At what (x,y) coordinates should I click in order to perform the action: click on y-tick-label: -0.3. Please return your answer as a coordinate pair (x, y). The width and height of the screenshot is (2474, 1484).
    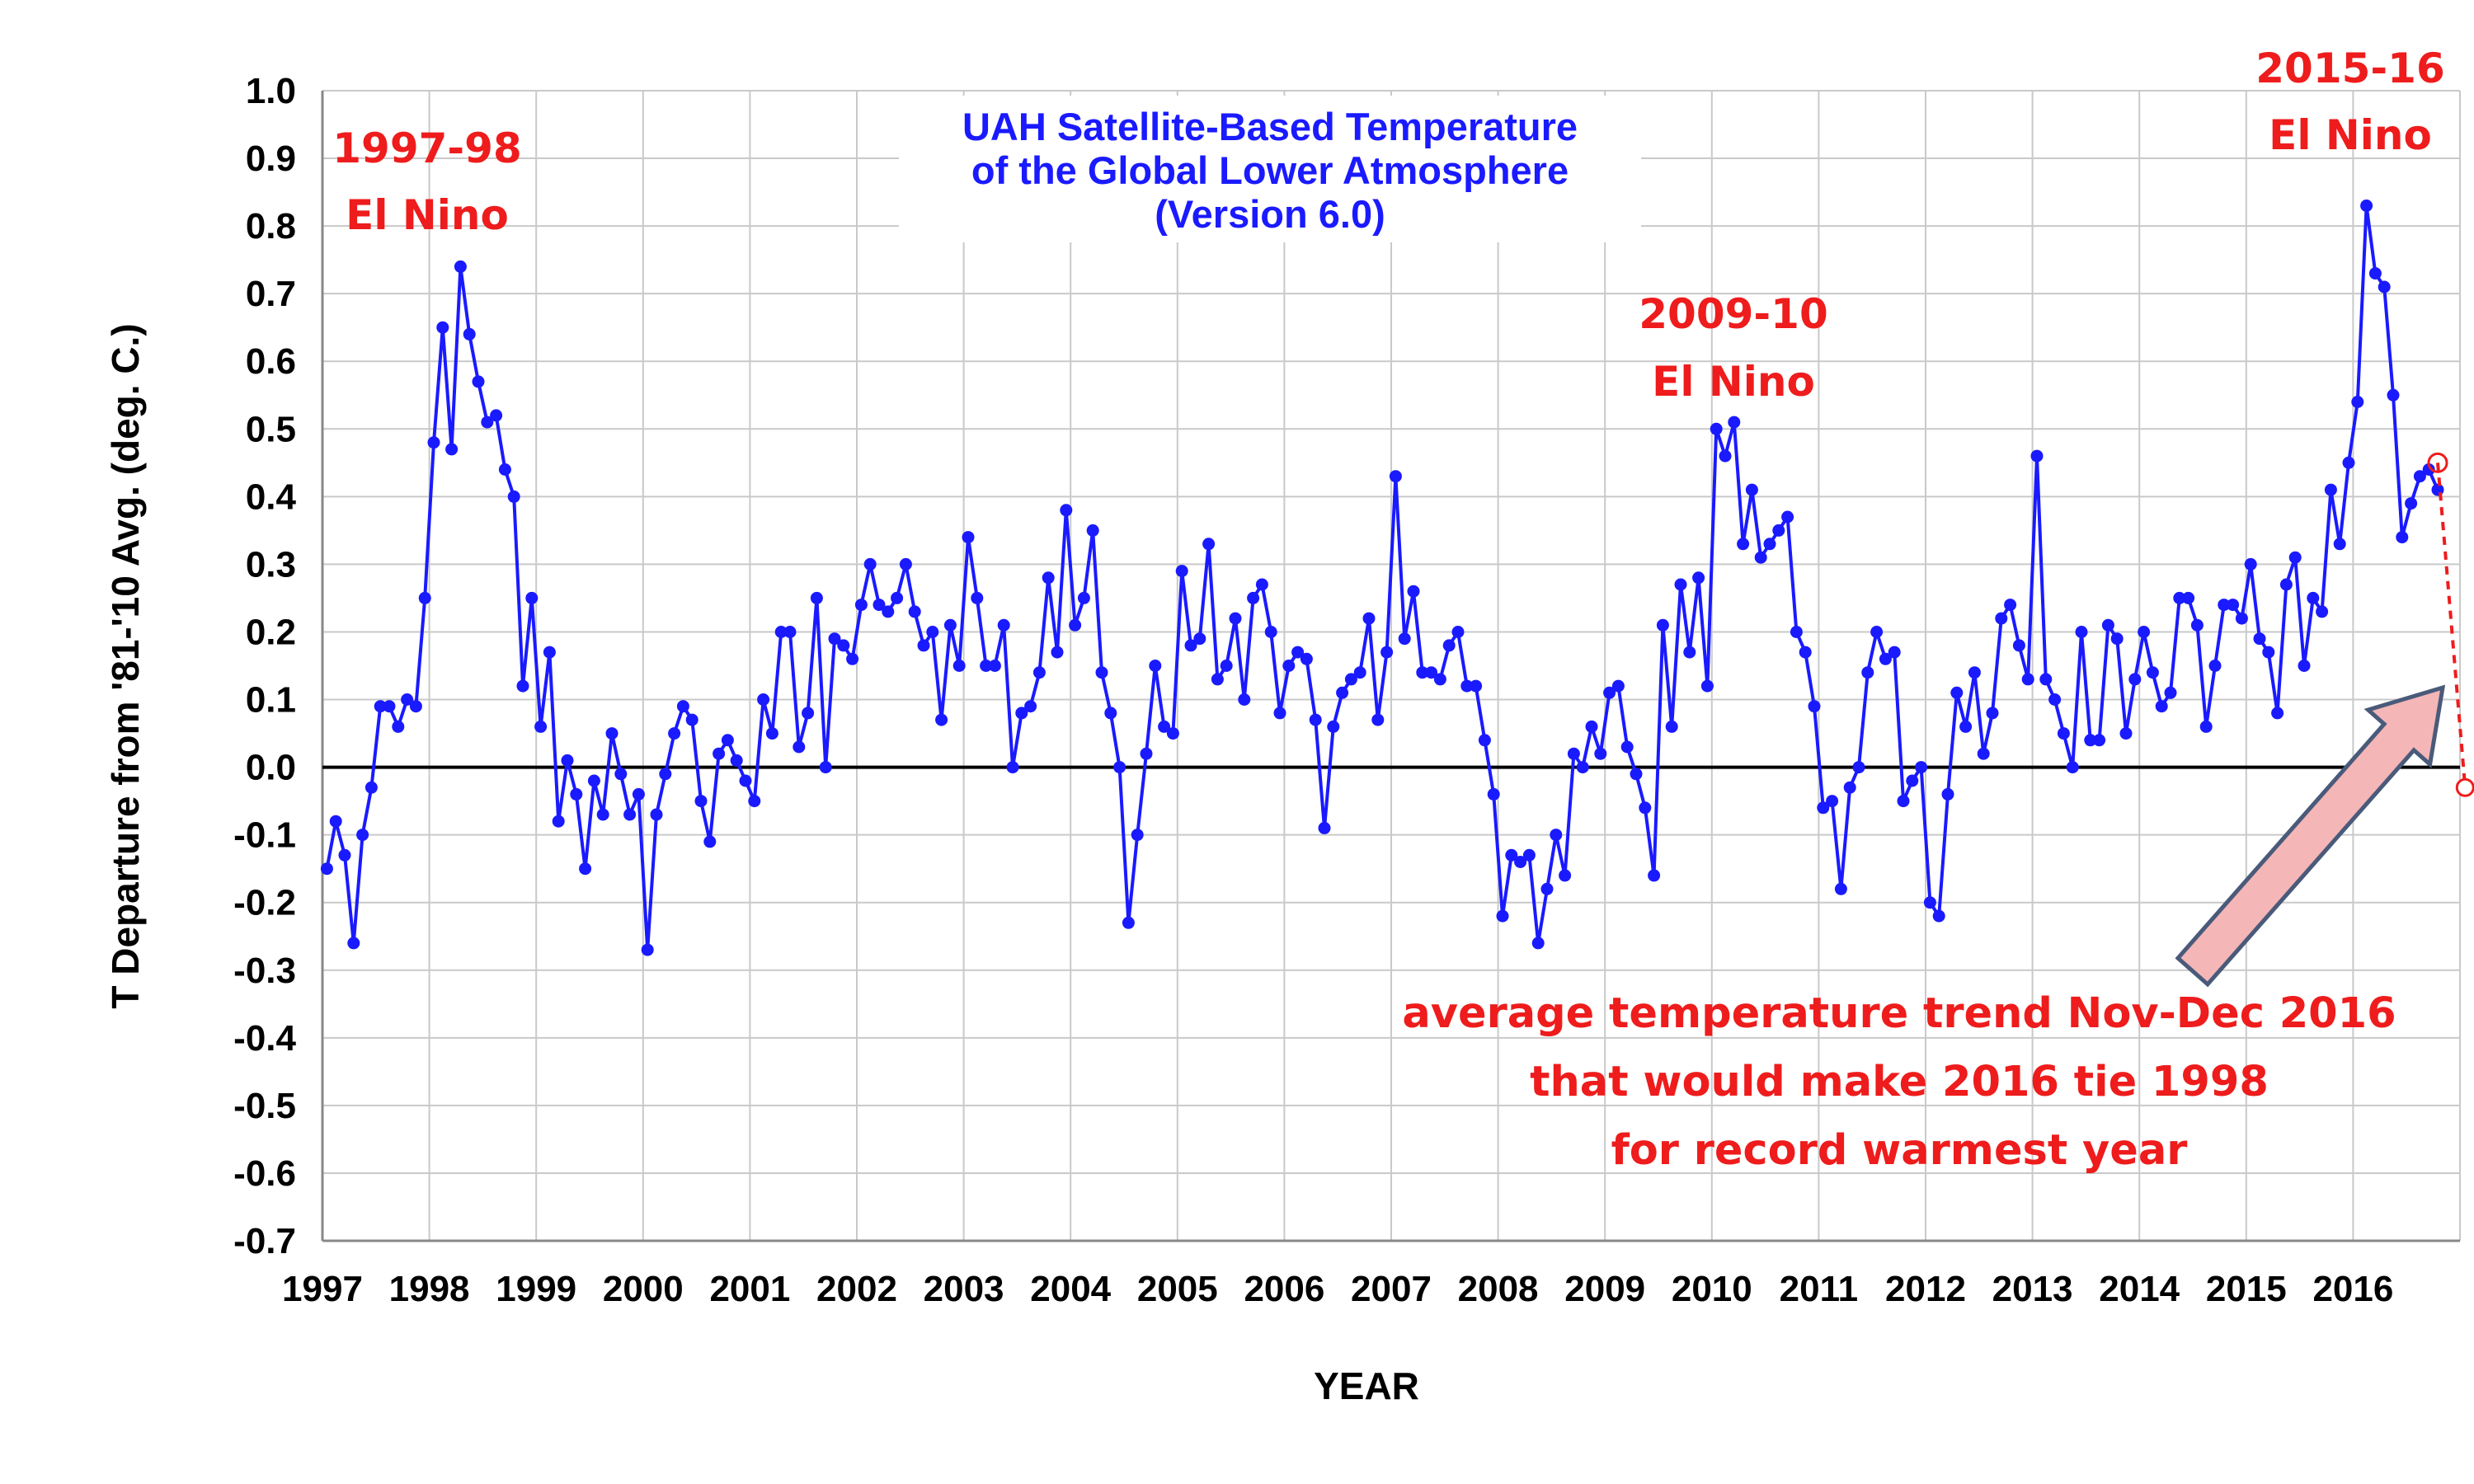
    Looking at the image, I should click on (264, 971).